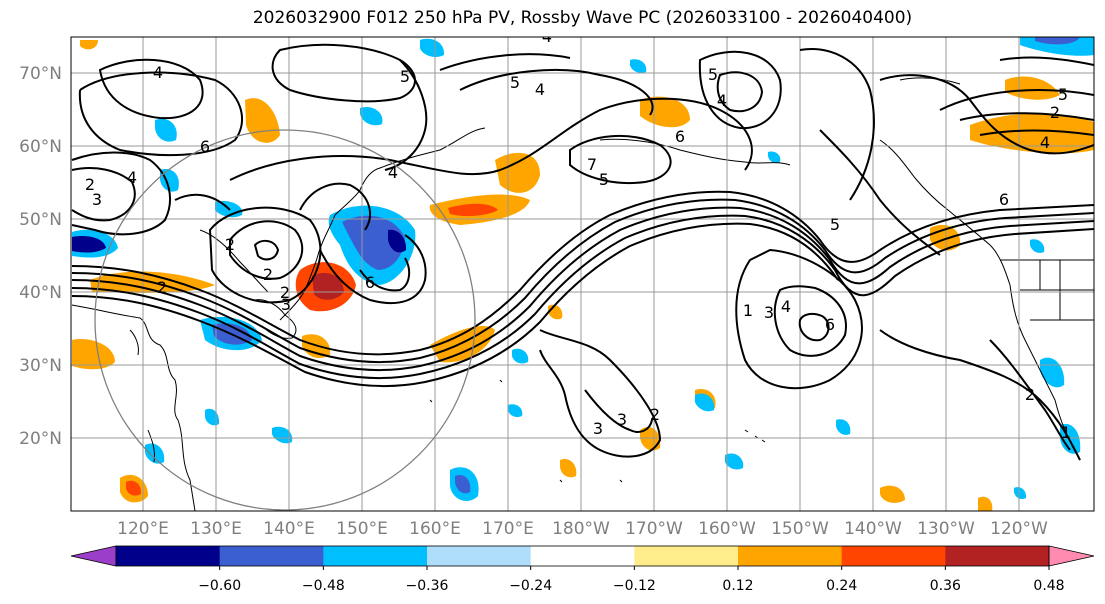 The width and height of the screenshot is (1105, 604). I want to click on lon-label: 170°W, so click(654, 529).